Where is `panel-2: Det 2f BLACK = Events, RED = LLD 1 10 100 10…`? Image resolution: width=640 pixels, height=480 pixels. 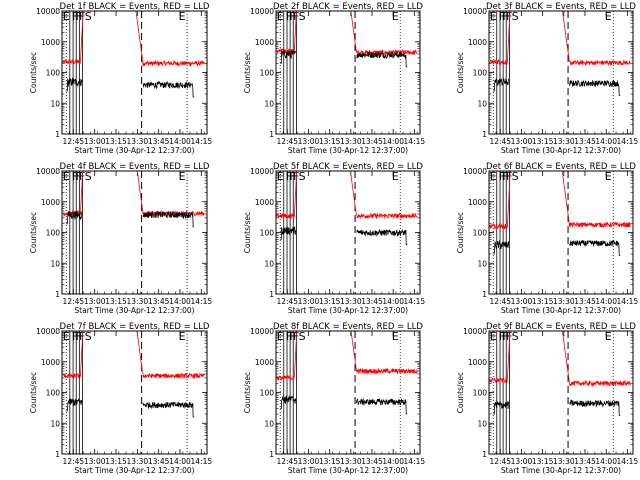 panel-2: Det 2f BLACK = Events, RED = LLD 1 10 100 10… is located at coordinates (334, 78).